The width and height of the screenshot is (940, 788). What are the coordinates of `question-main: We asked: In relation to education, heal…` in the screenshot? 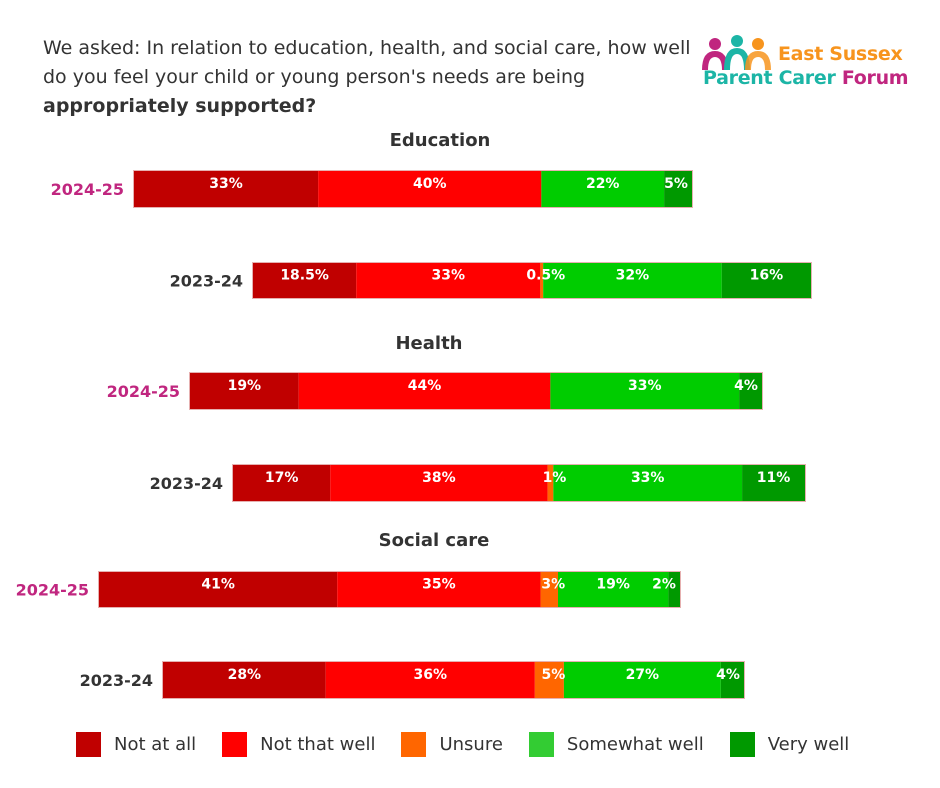 It's located at (367, 62).